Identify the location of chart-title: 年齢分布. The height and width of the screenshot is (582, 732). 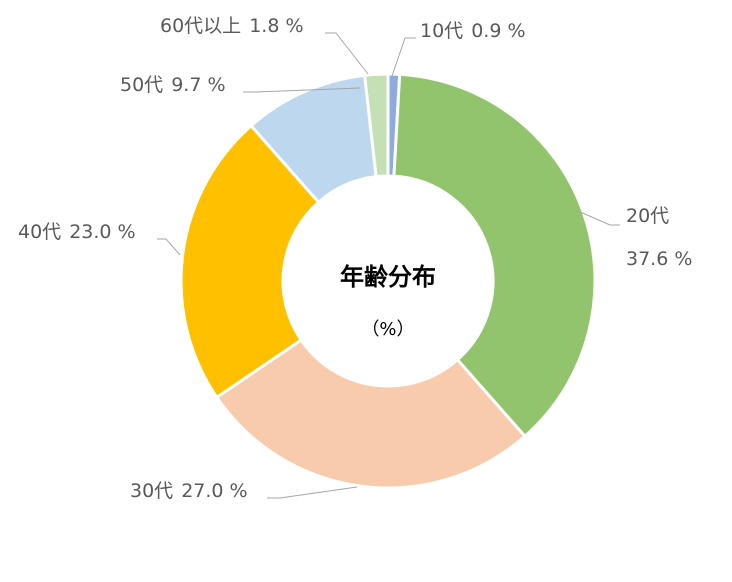
(388, 277).